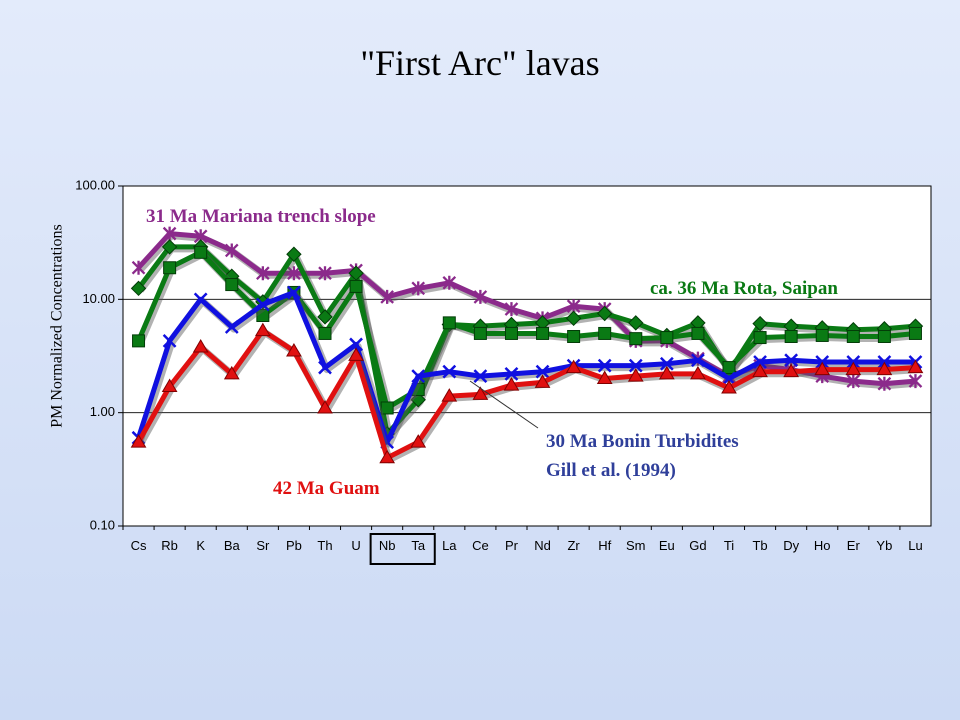  What do you see at coordinates (139, 545) in the screenshot?
I see `x-tick-label: Cs` at bounding box center [139, 545].